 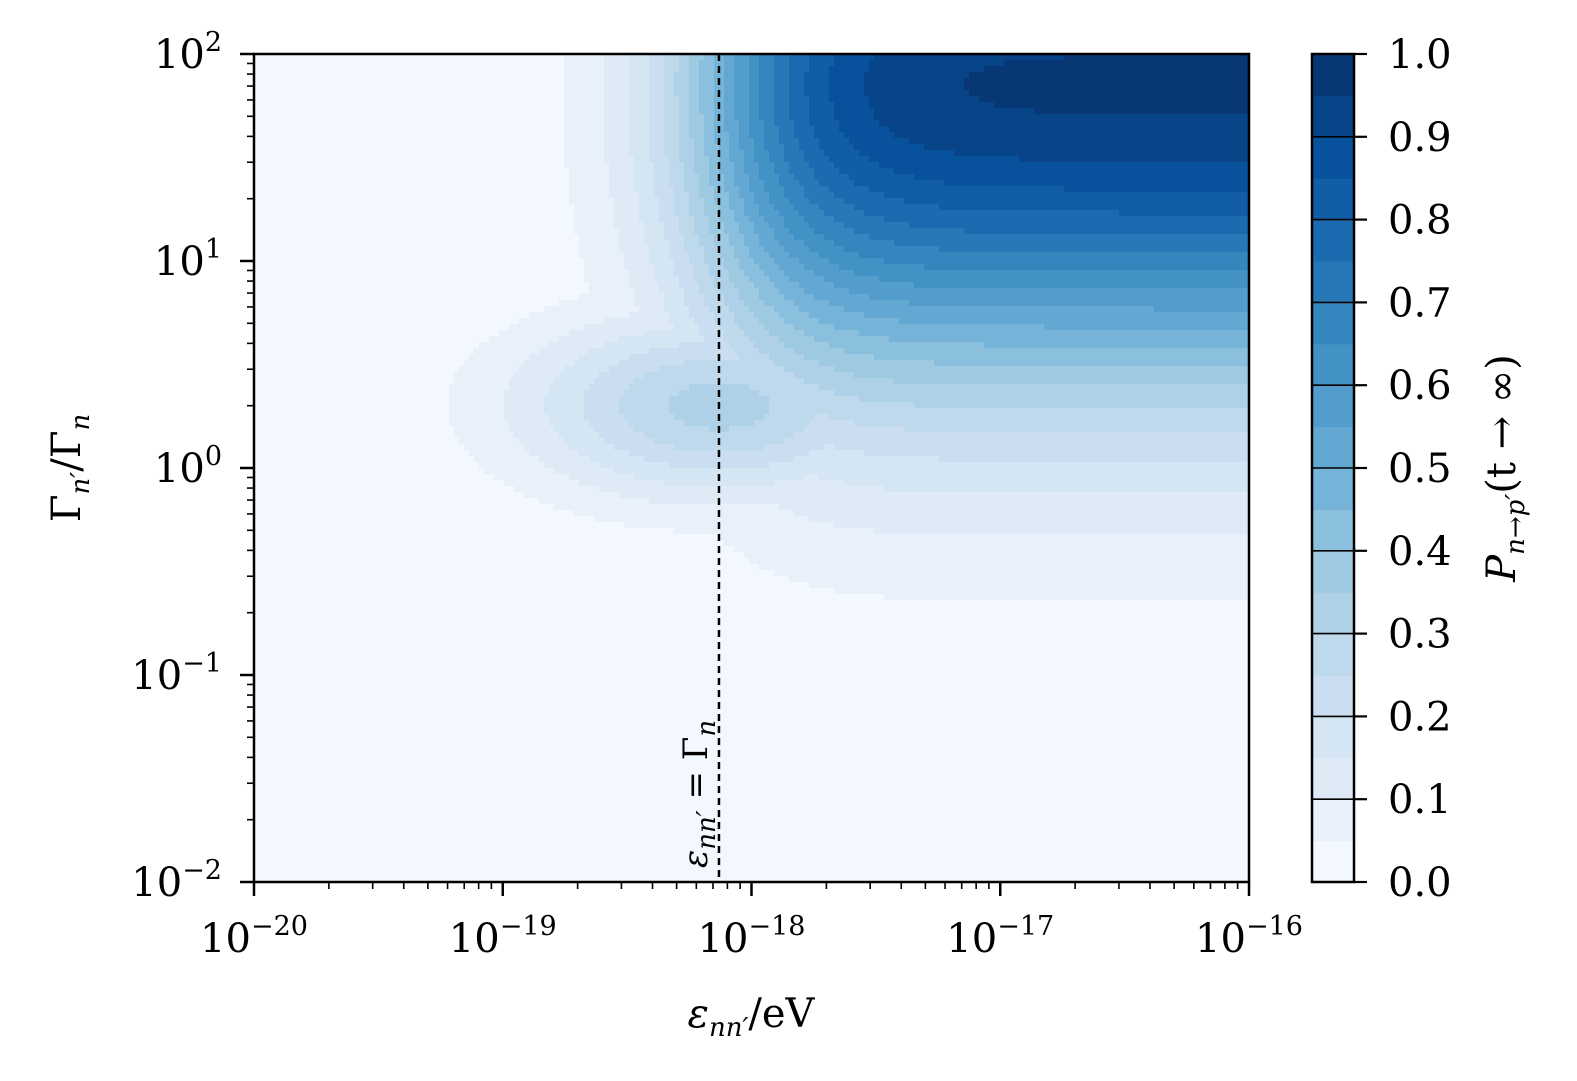 What do you see at coordinates (1000, 936) in the screenshot?
I see `x-tick-label: 10−17` at bounding box center [1000, 936].